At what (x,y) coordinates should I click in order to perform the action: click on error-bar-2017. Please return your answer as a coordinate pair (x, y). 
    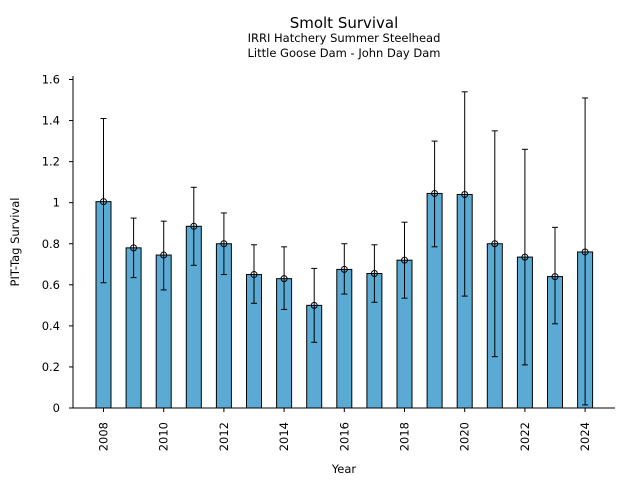
    Looking at the image, I should click on (374, 273).